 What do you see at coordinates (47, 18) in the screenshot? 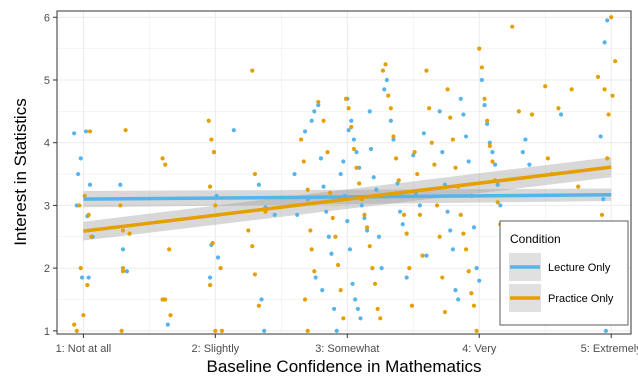
I see `y-tick-label: 6` at bounding box center [47, 18].